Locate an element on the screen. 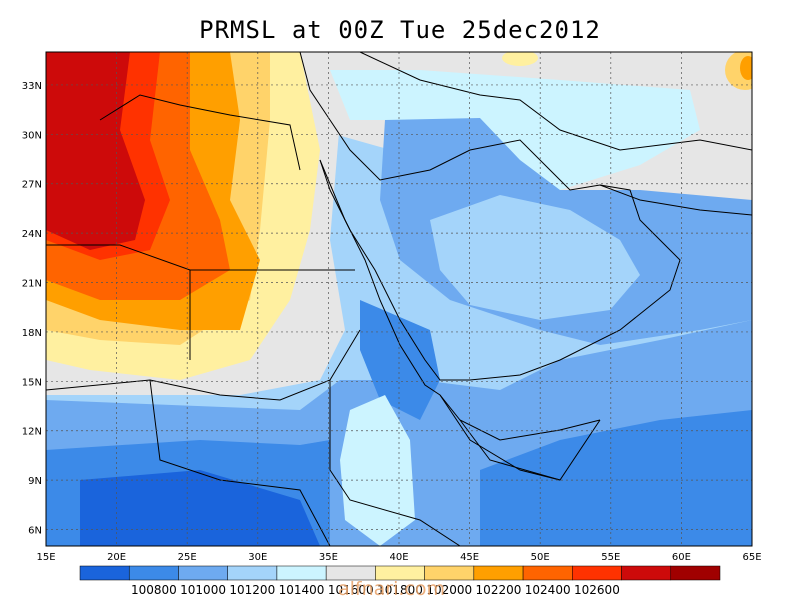 This screenshot has height=600, width=800. colorbar-label: 100800 is located at coordinates (154, 590).